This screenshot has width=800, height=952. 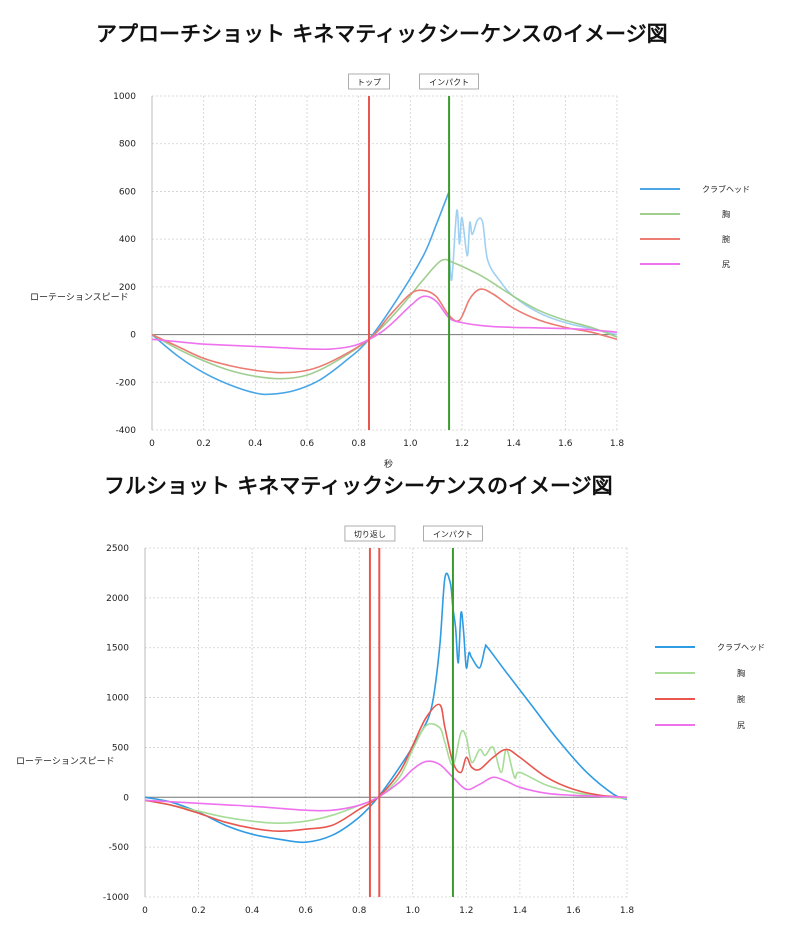 What do you see at coordinates (120, 748) in the screenshot?
I see `y-tick-label: 500` at bounding box center [120, 748].